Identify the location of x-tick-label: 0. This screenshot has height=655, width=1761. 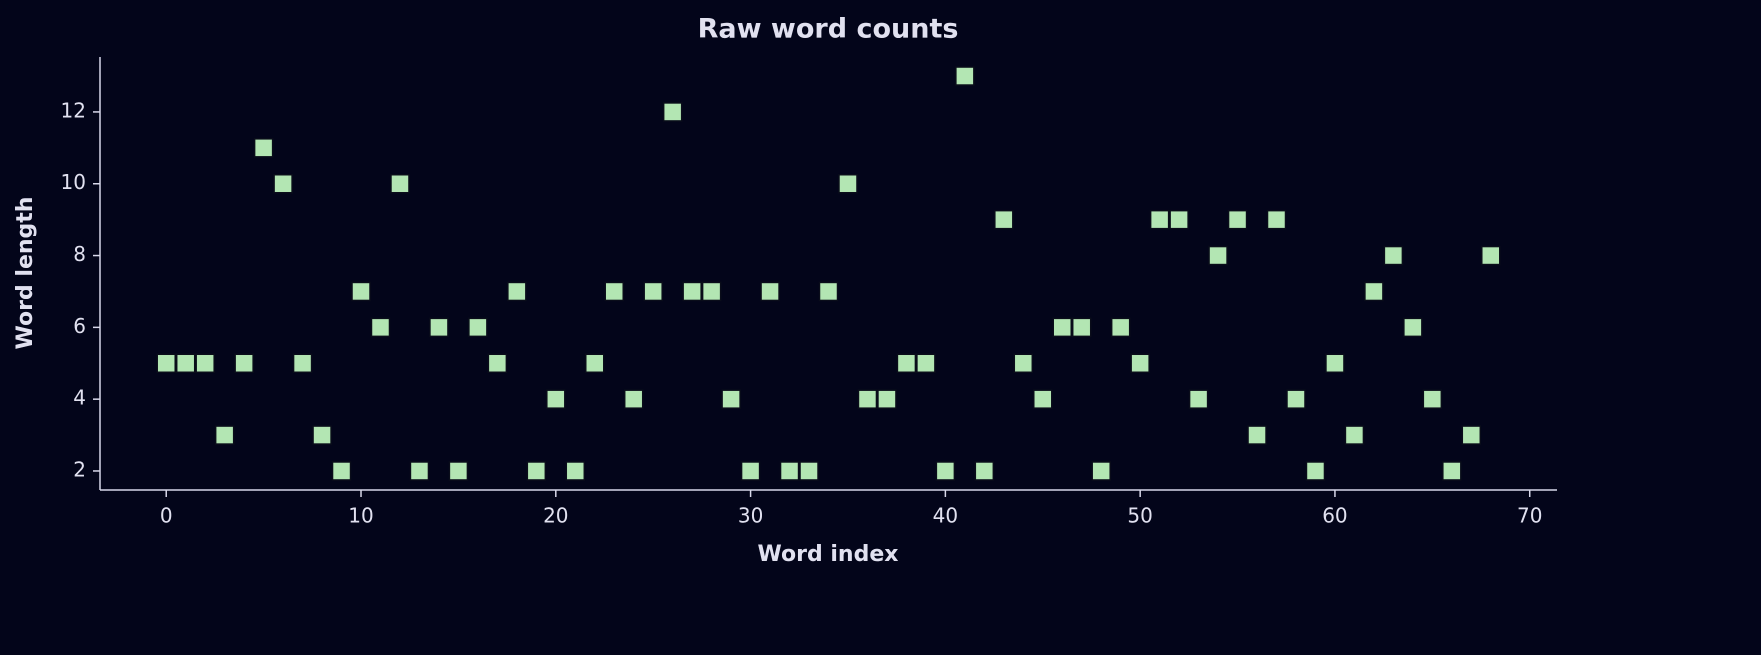
(166, 516).